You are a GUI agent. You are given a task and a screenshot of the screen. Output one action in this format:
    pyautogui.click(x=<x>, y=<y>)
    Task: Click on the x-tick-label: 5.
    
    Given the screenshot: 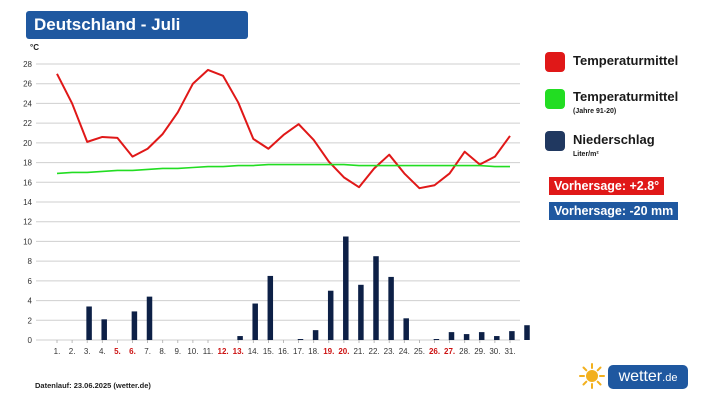 What is the action you would take?
    pyautogui.click(x=117, y=351)
    